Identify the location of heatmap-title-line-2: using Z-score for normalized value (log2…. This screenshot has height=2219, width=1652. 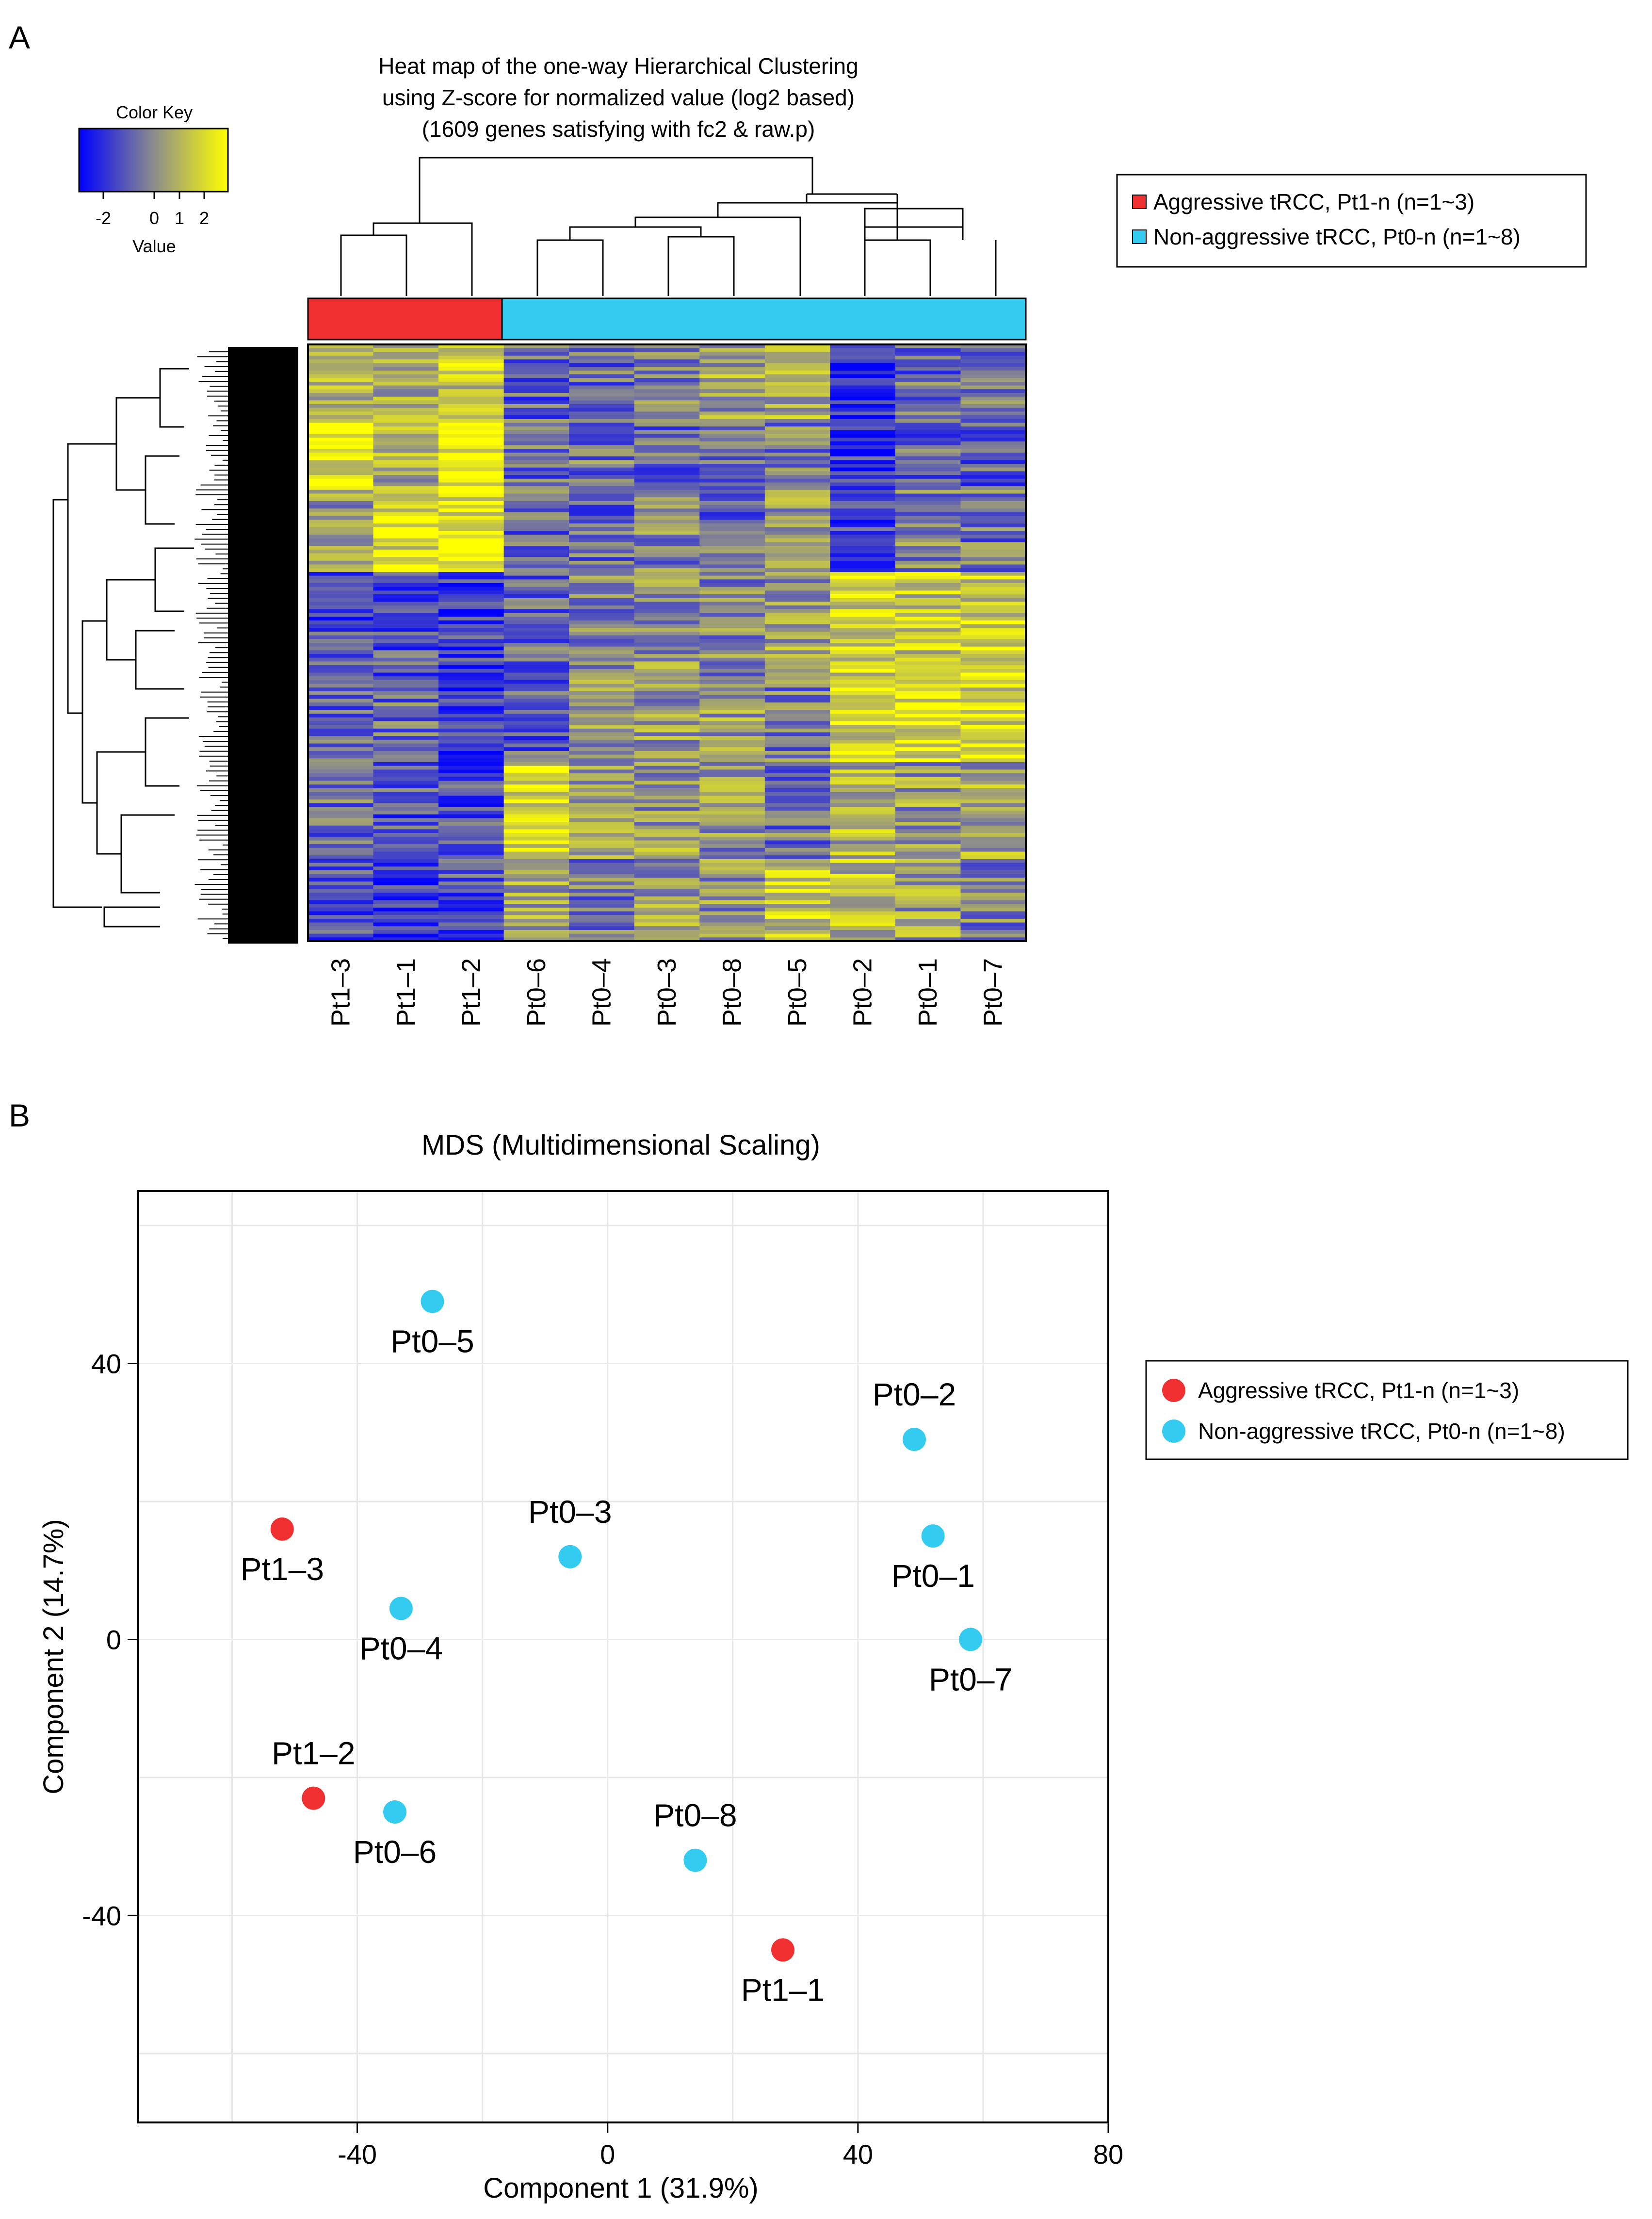
(618, 97).